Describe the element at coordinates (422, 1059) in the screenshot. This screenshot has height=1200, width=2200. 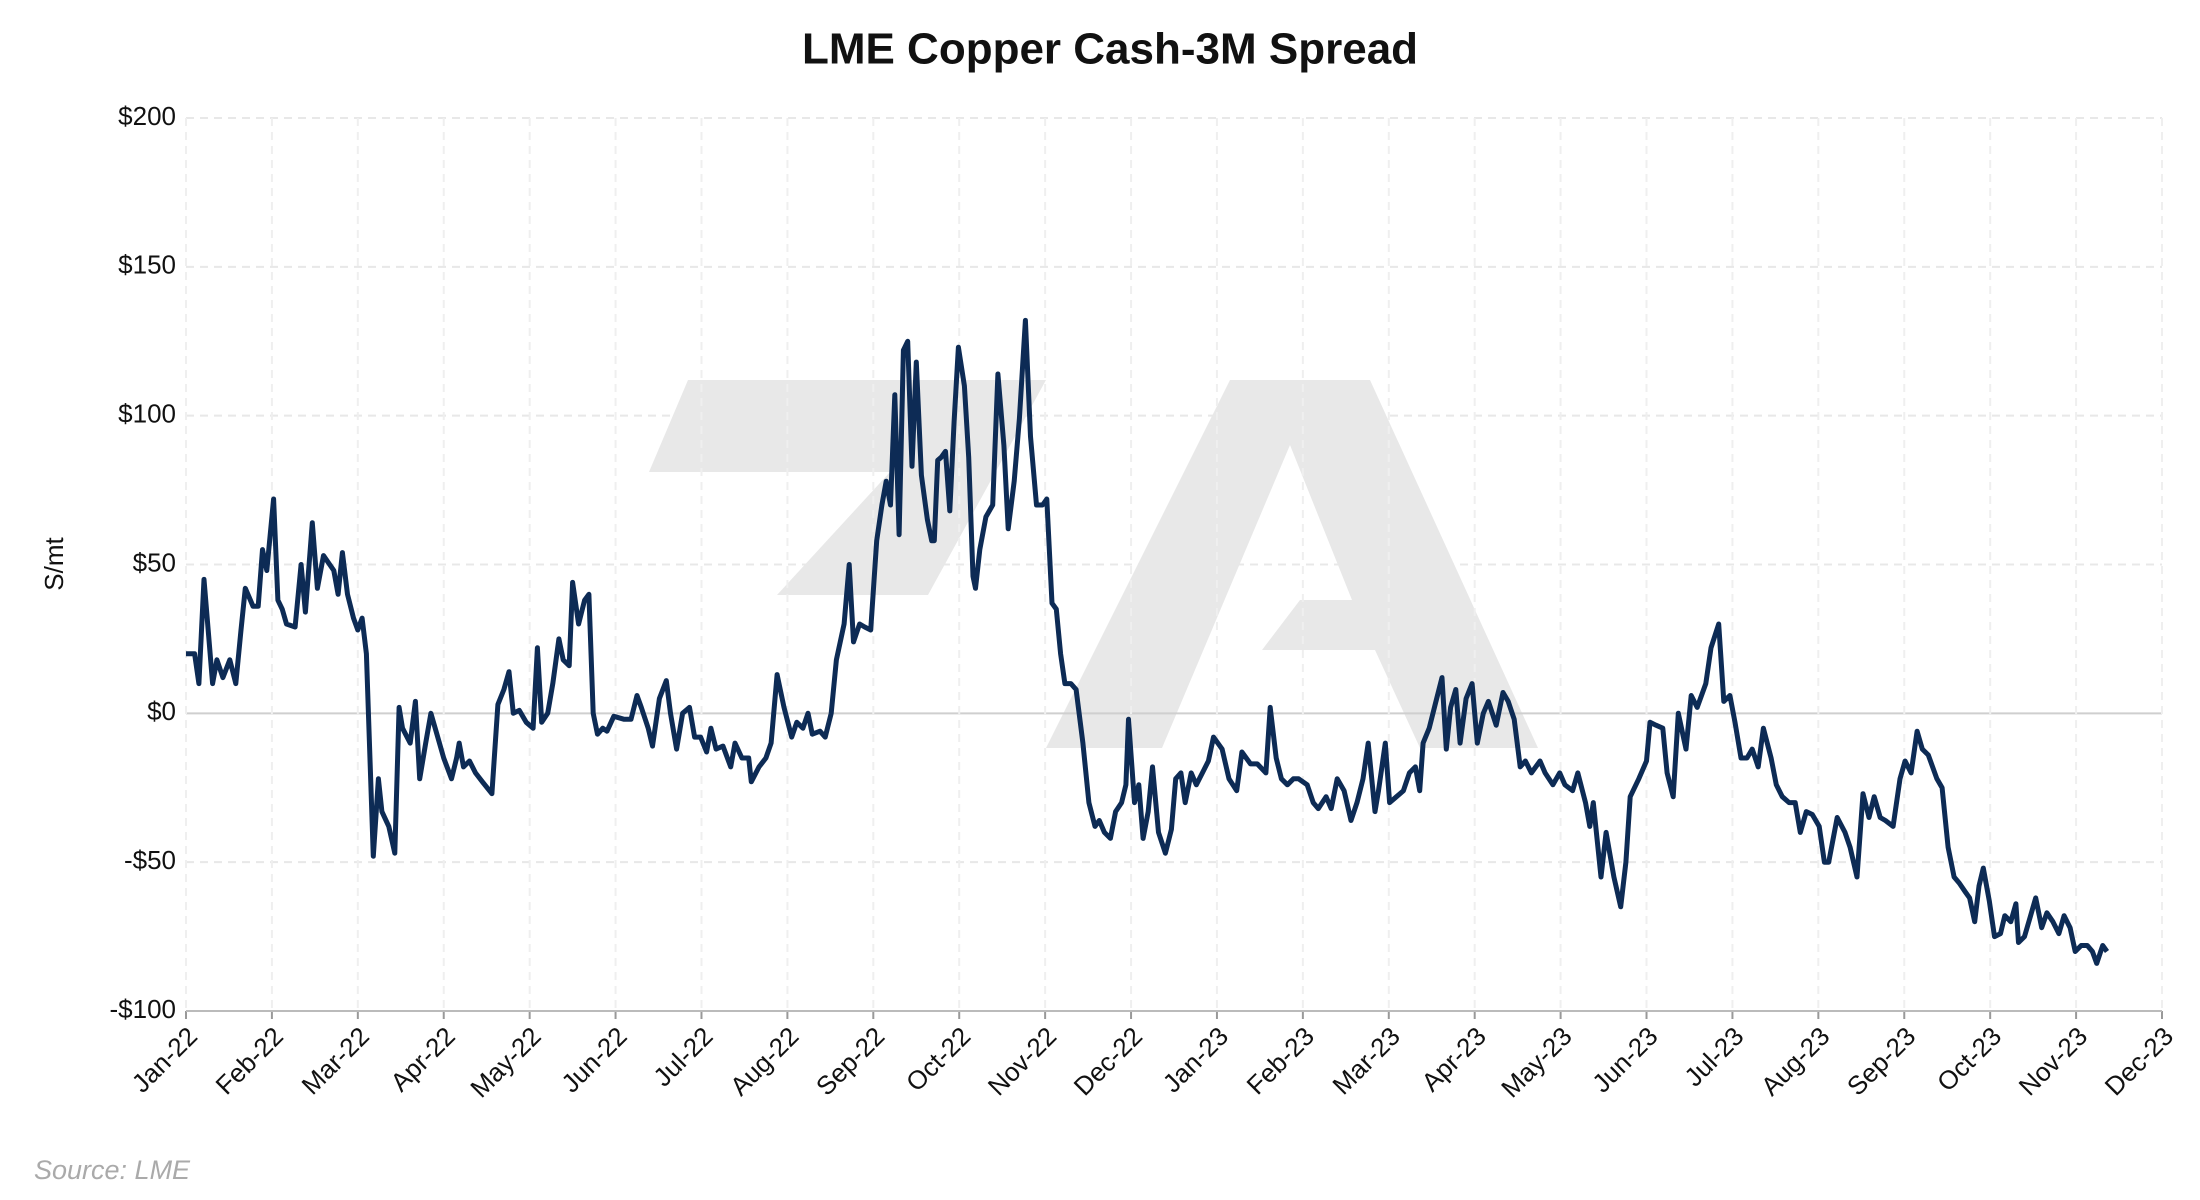
I see `x-tick-label: Apr-22` at that location.